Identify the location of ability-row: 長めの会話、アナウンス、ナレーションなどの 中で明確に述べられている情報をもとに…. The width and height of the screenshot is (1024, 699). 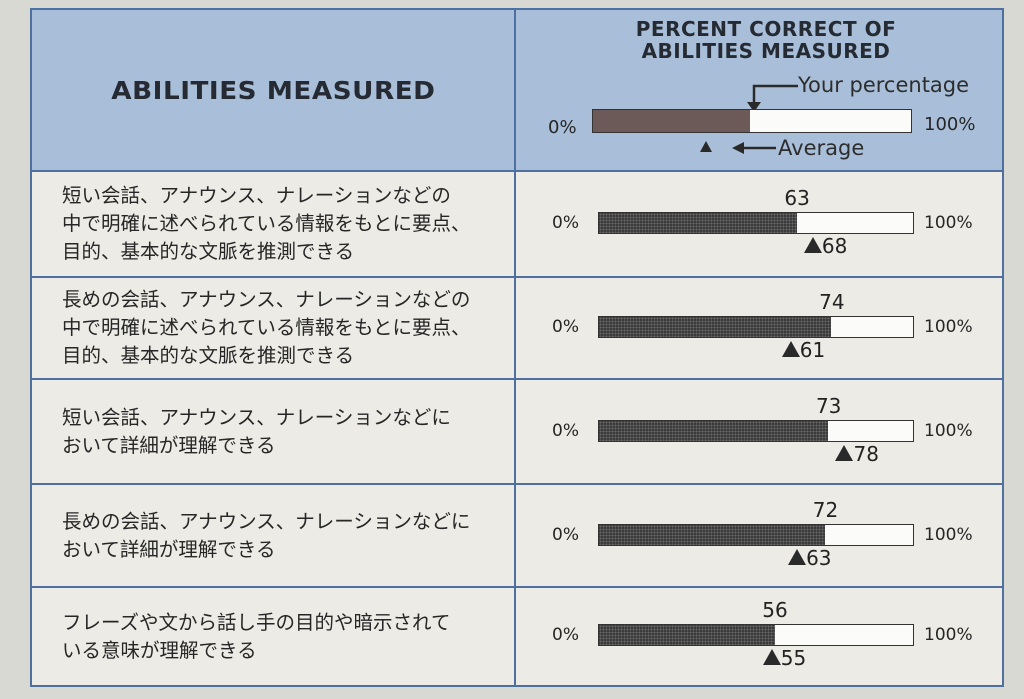
(517, 329).